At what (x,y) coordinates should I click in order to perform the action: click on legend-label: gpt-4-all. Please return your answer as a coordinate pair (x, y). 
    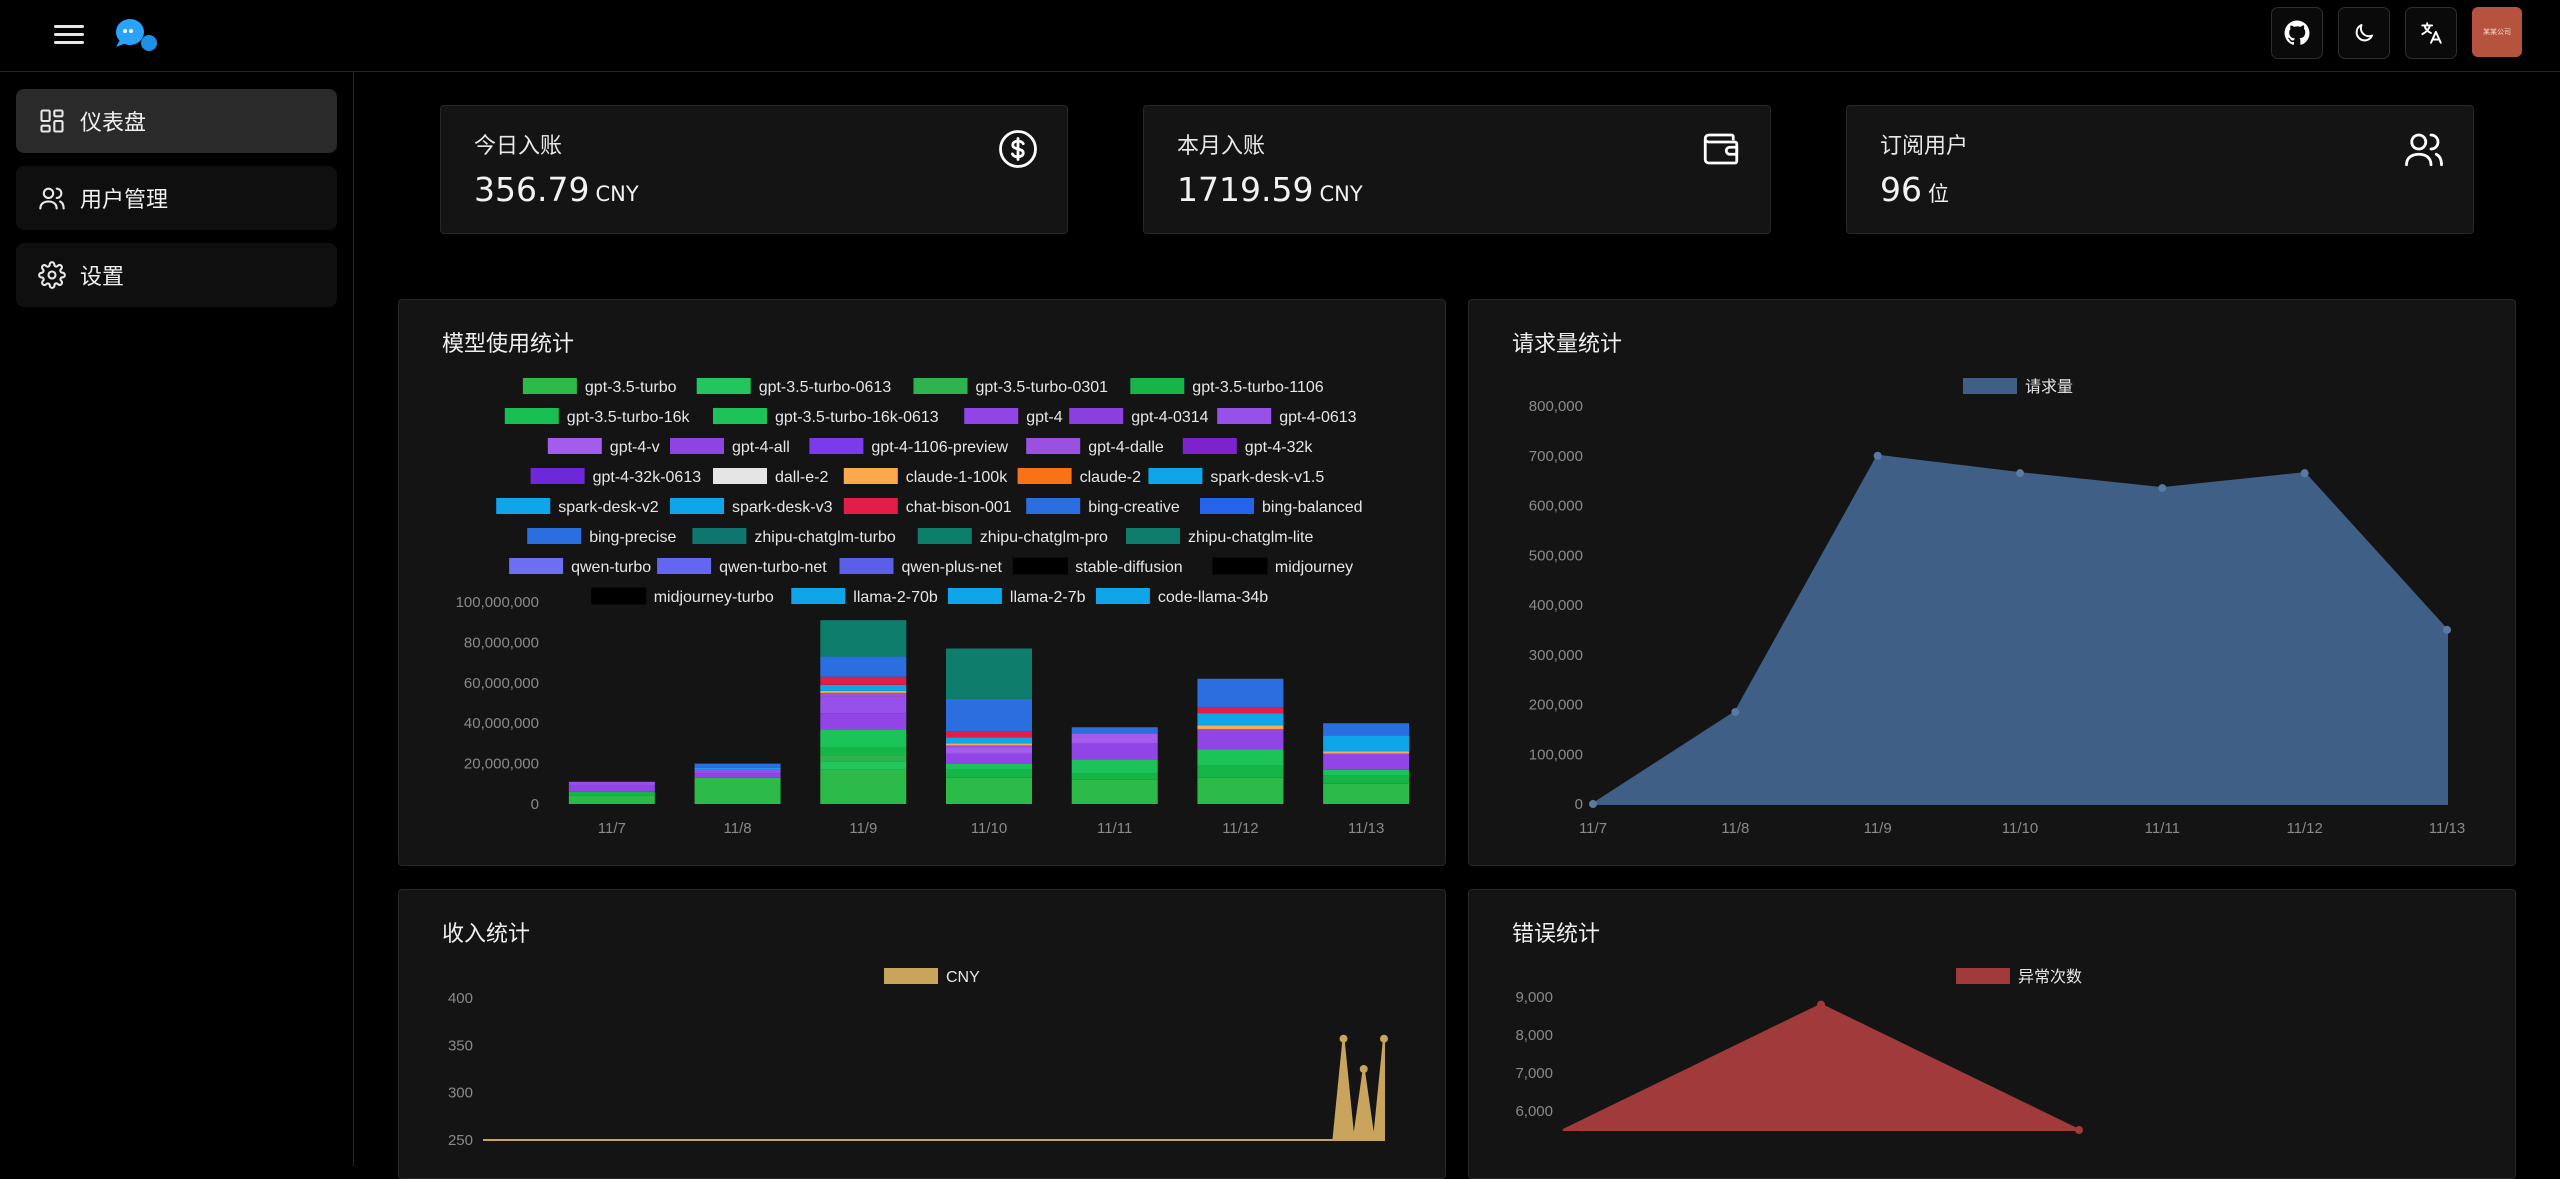
    Looking at the image, I should click on (761, 447).